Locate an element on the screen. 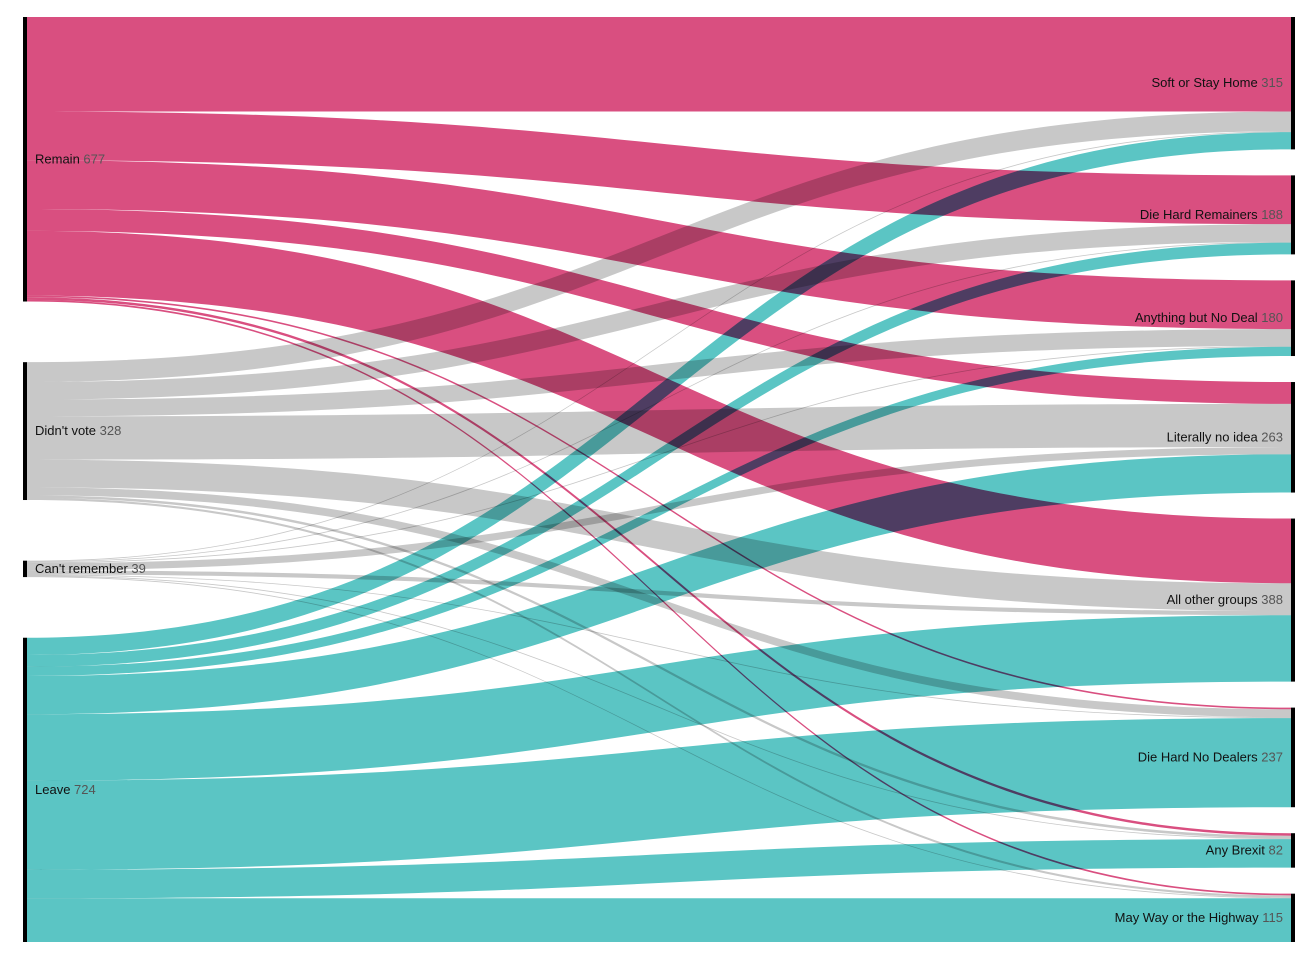  node-label-diehard-nodeal: Die Hard No Dealers 237 is located at coordinates (1210, 756).